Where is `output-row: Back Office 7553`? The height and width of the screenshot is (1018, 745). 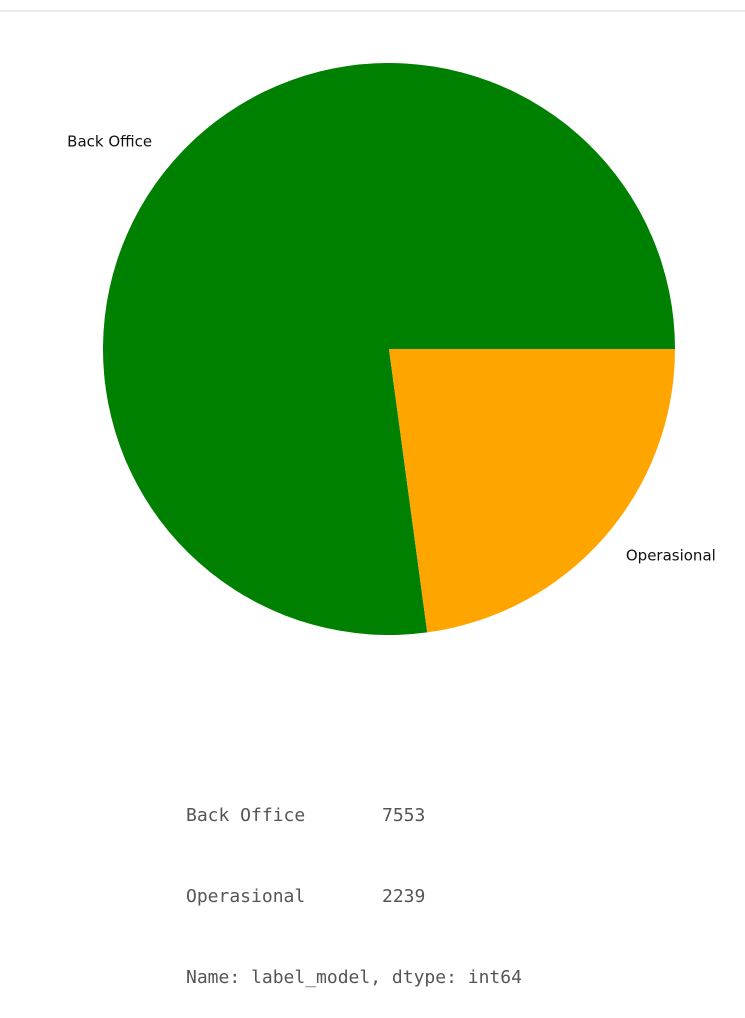
output-row: Back Office 7553 is located at coordinates (354, 815).